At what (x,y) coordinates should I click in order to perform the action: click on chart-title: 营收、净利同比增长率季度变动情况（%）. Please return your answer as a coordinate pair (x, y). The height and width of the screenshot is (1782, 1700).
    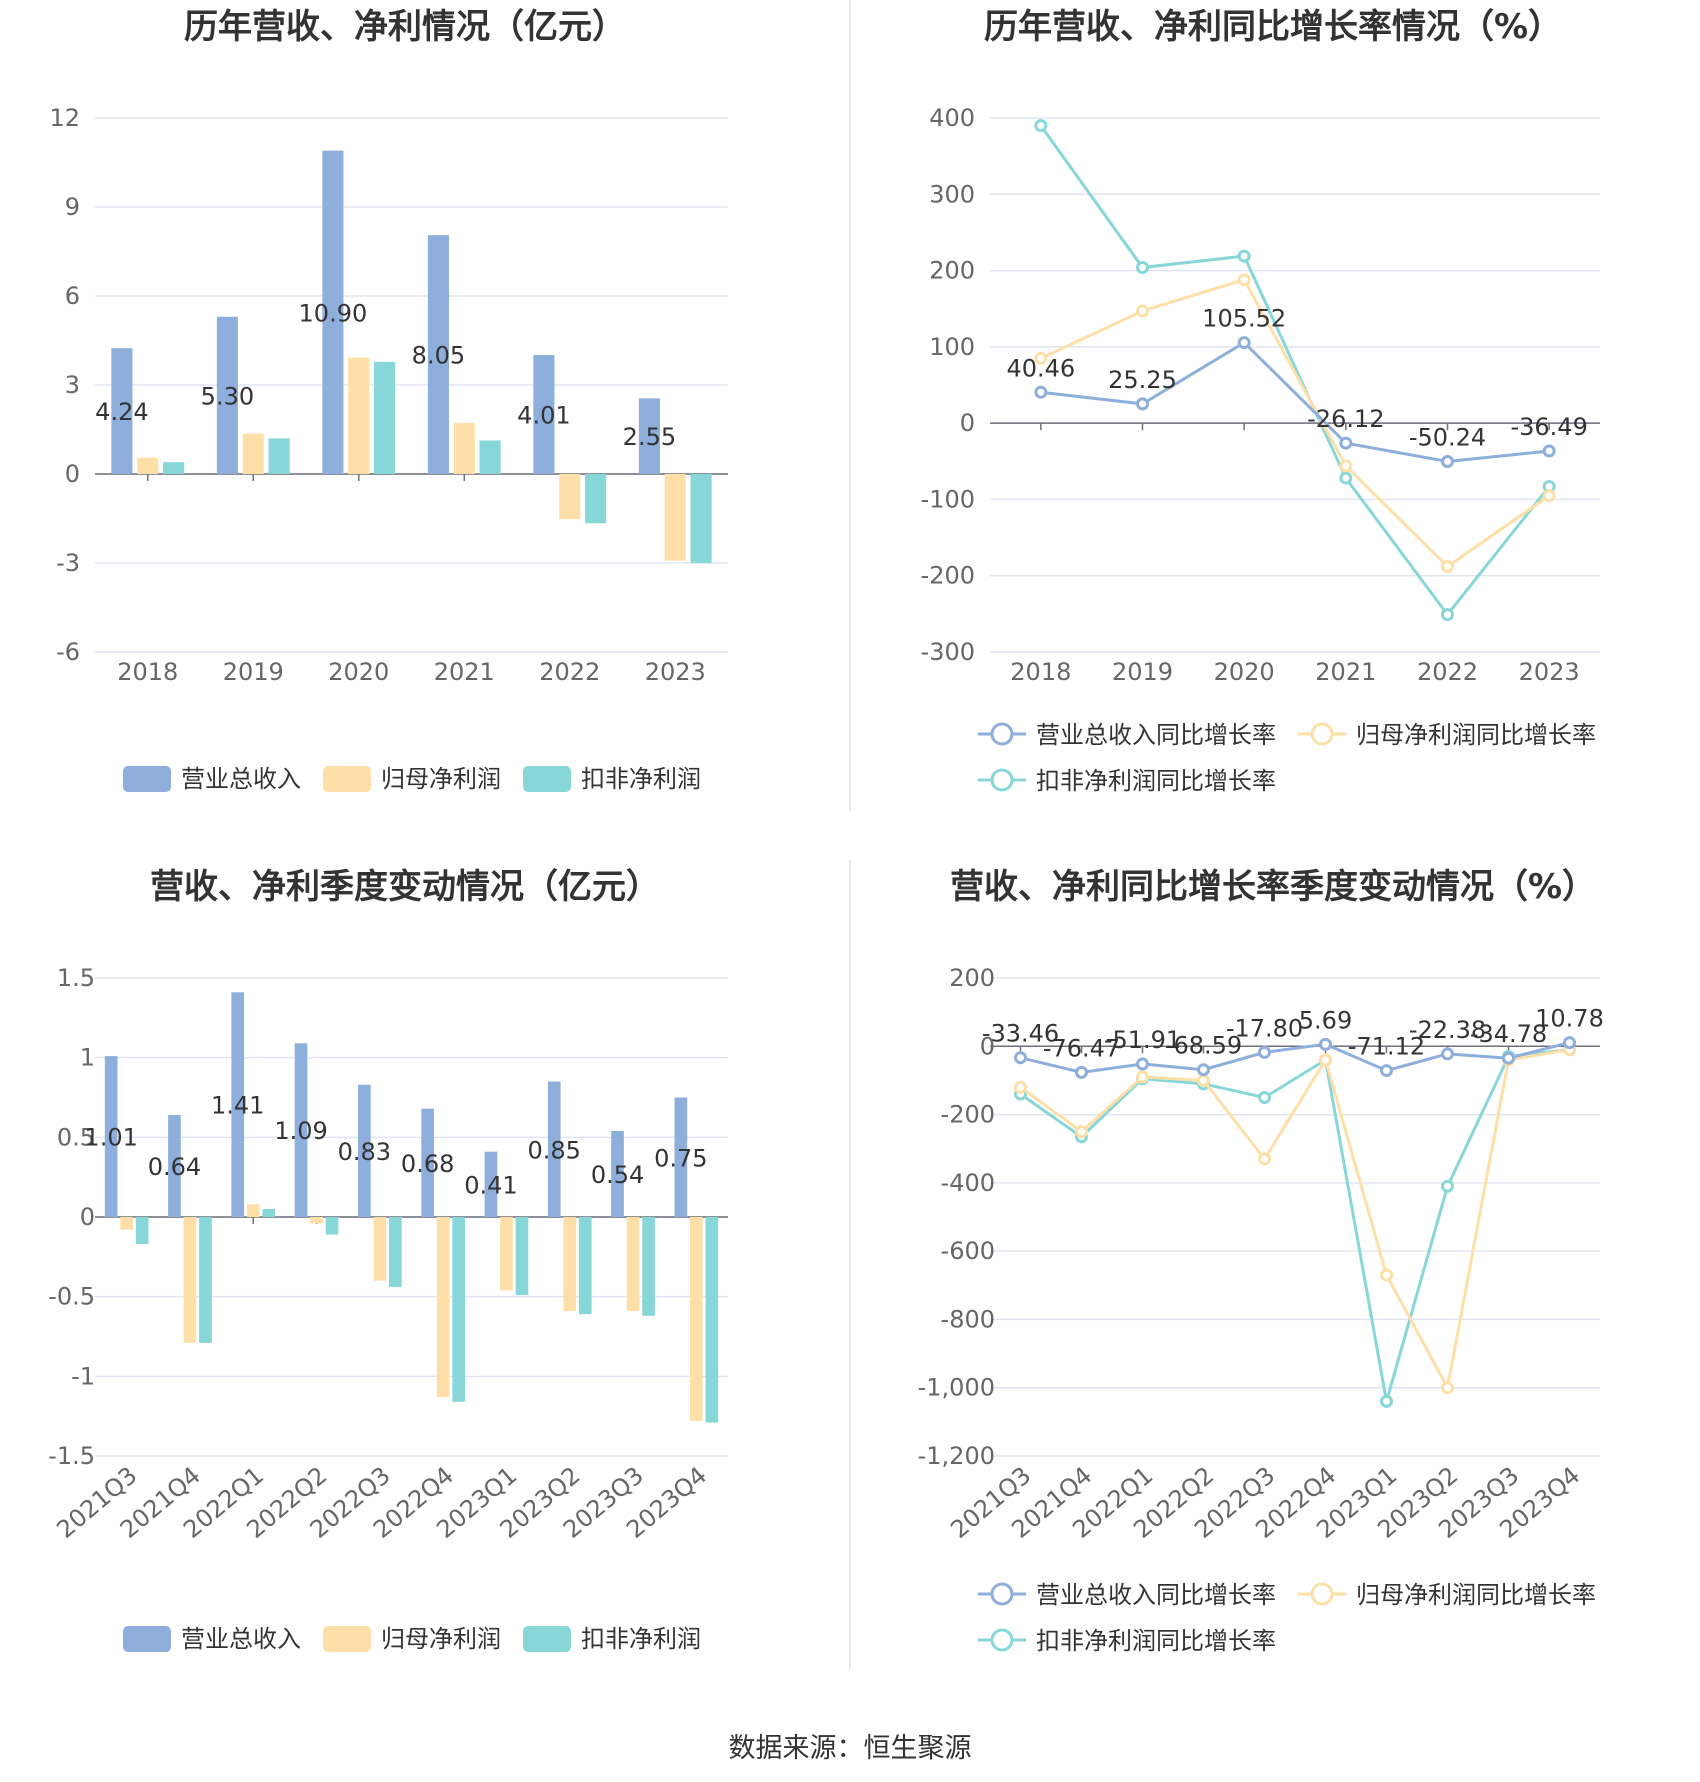
    Looking at the image, I should click on (1273, 887).